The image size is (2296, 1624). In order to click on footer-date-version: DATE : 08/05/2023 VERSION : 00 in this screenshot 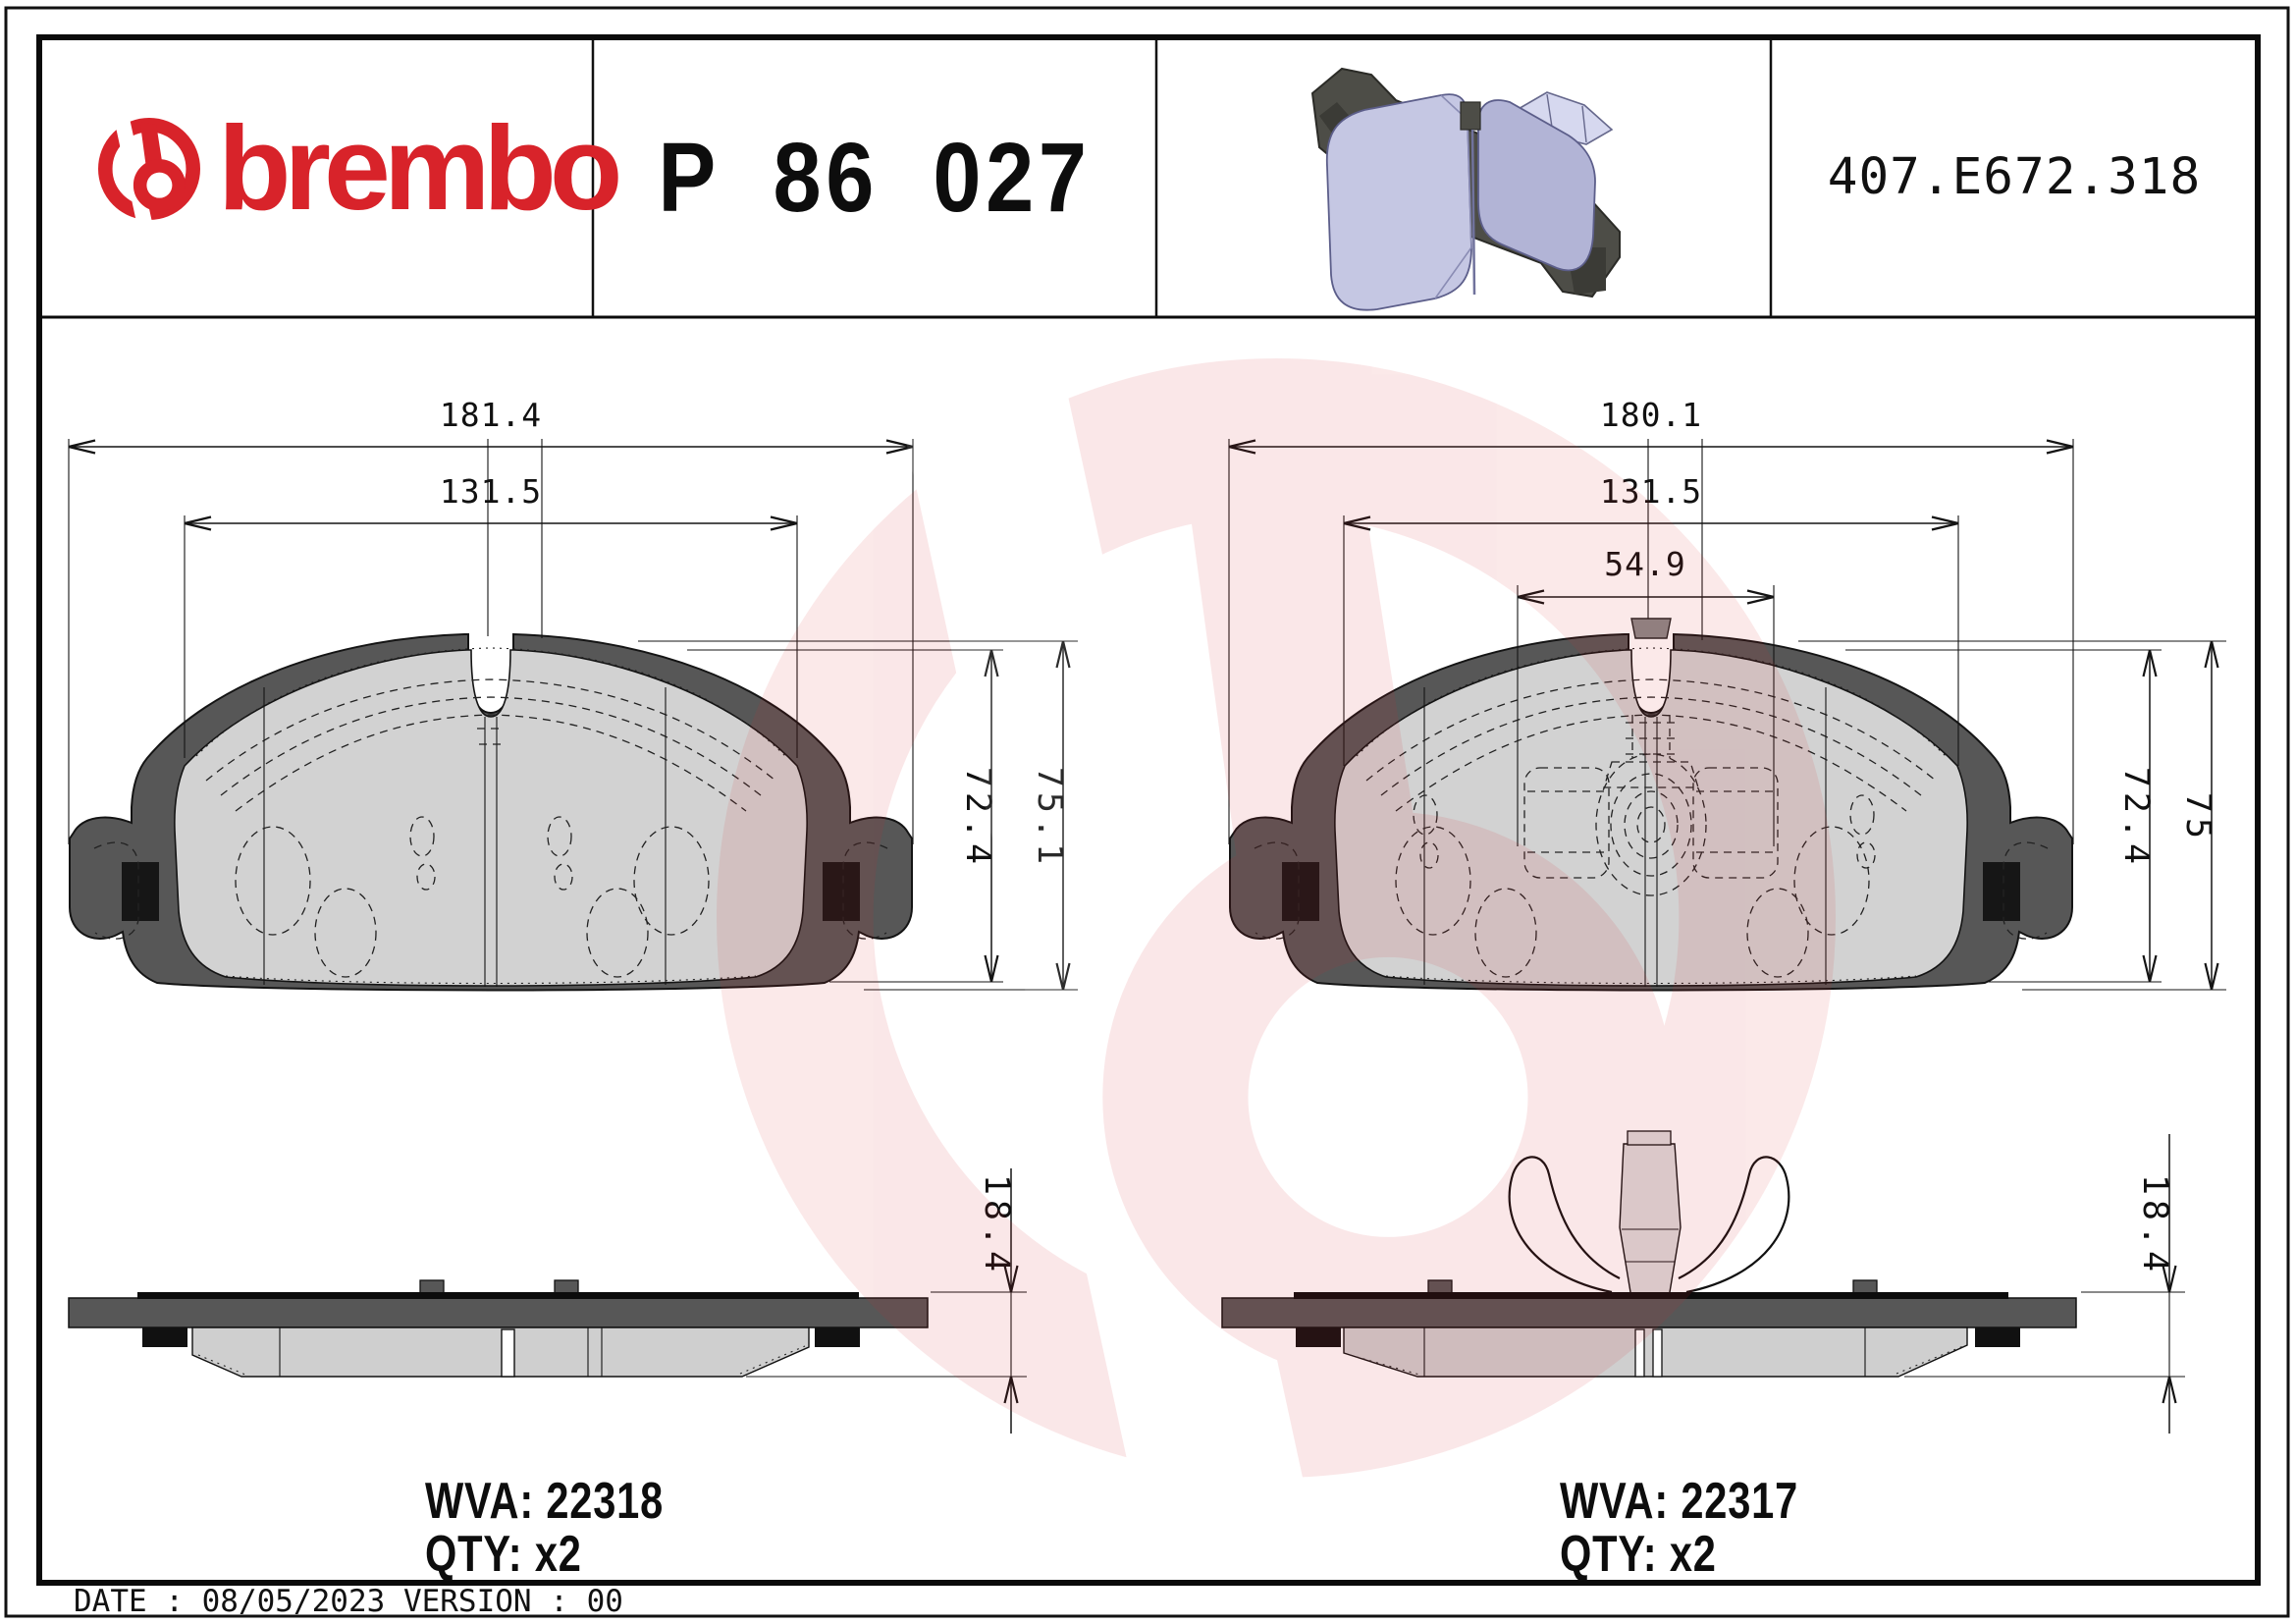, I will do `click(348, 1601)`.